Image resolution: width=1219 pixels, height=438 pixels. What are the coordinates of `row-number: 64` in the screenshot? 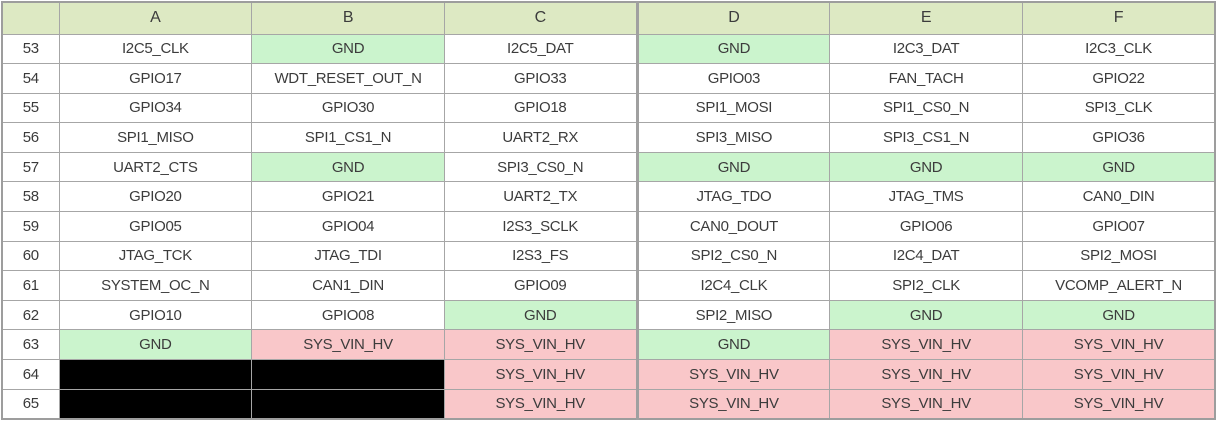 It's located at (30, 374).